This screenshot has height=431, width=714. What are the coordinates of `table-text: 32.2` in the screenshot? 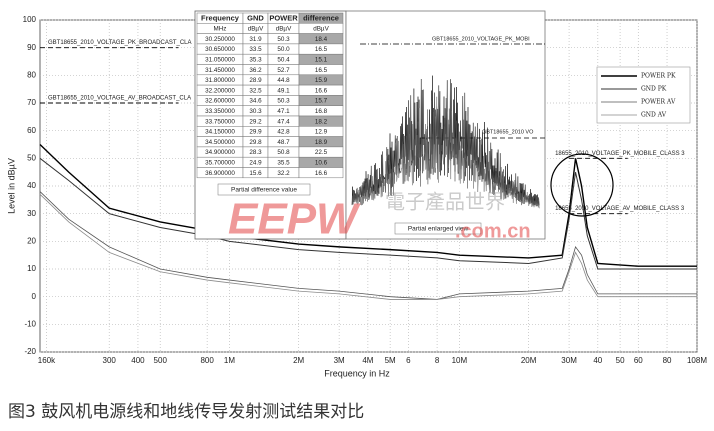 It's located at (283, 173).